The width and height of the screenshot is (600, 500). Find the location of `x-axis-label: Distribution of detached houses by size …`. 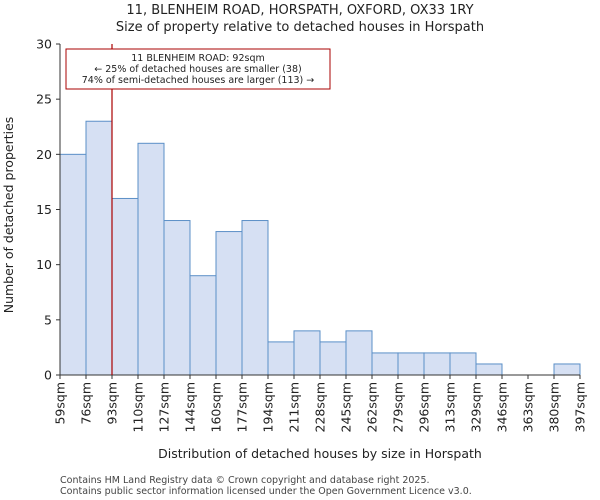

x-axis-label: Distribution of detached houses by size … is located at coordinates (320, 453).